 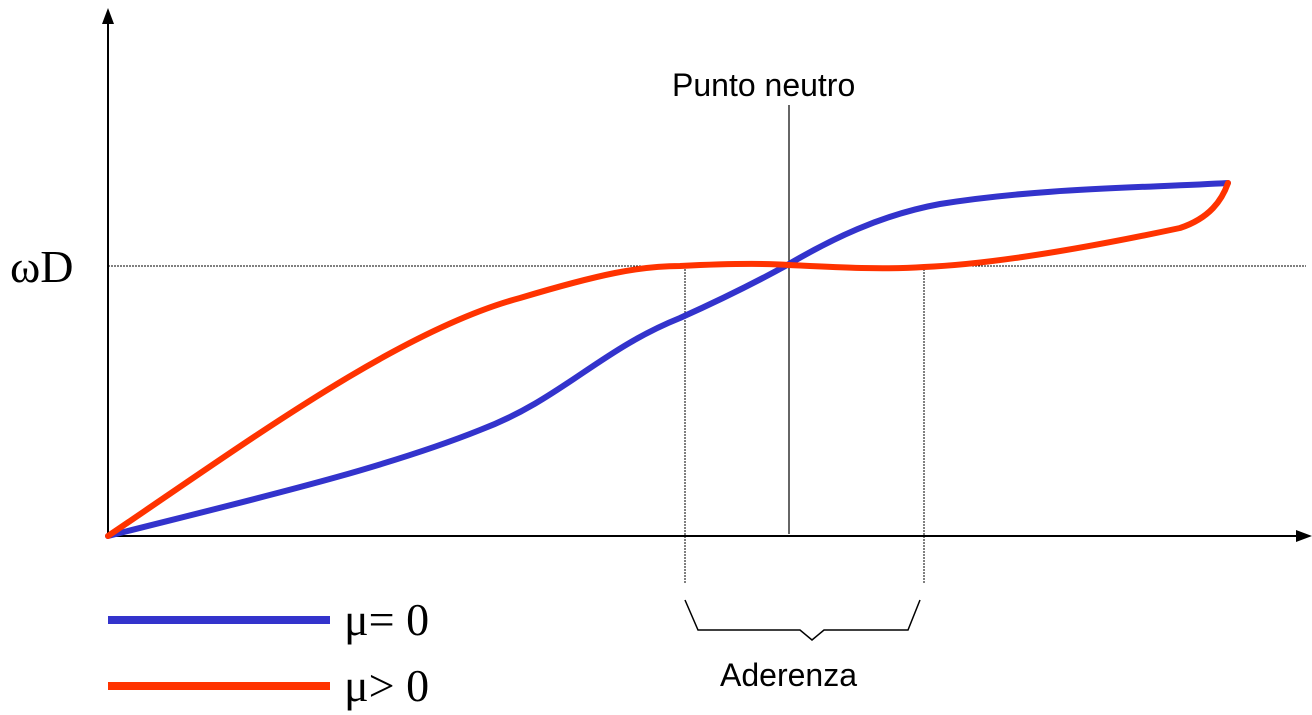 I want to click on omega-d-label: ωD, so click(x=42, y=266).